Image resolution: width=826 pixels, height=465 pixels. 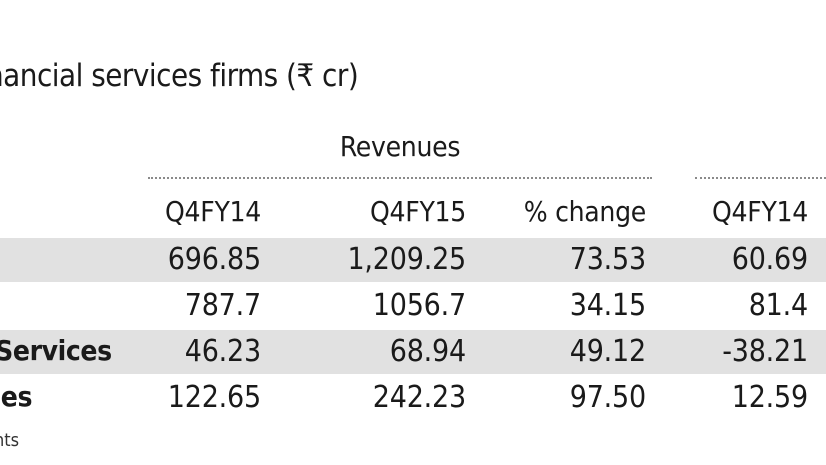 What do you see at coordinates (585, 211) in the screenshot?
I see `column-header-change: % change` at bounding box center [585, 211].